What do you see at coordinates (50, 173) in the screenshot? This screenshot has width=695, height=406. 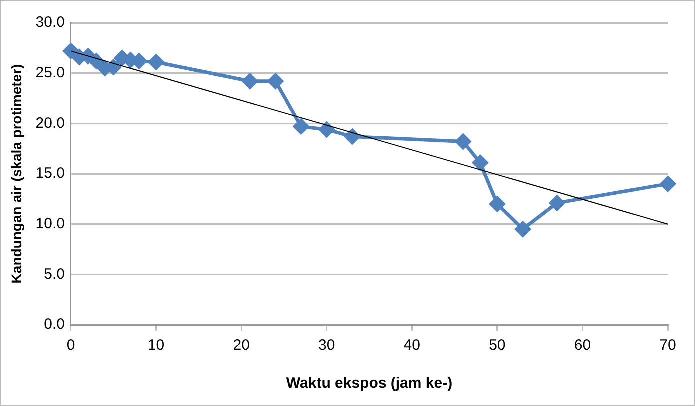 I see `y-tick-label: 15.0` at bounding box center [50, 173].